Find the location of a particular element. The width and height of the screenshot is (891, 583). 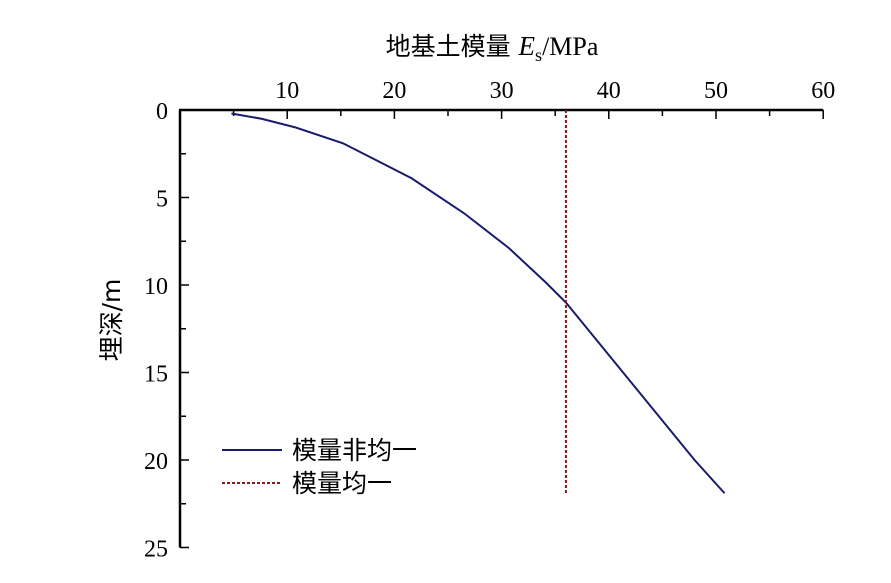

x-axis-label: 地基土模量 Es/MPa is located at coordinates (492, 48).